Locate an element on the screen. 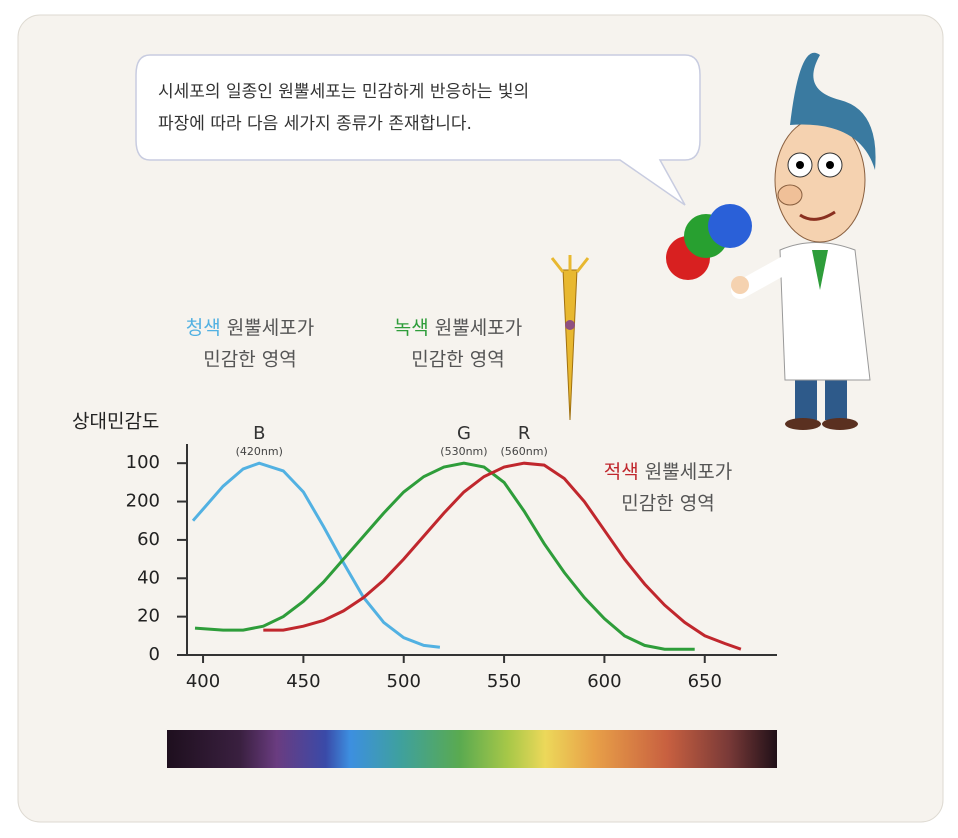 The image size is (958, 838). region-color-word: 청색 is located at coordinates (203, 328).